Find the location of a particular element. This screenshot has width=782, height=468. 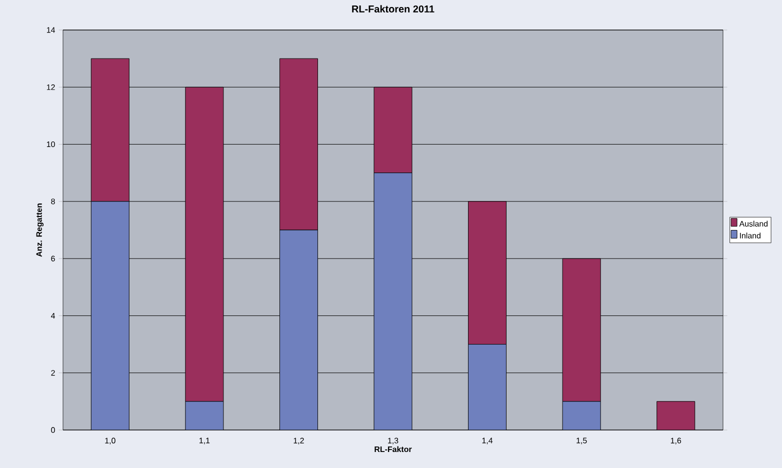

chart-title: RL-Faktoren 2011 is located at coordinates (393, 8).